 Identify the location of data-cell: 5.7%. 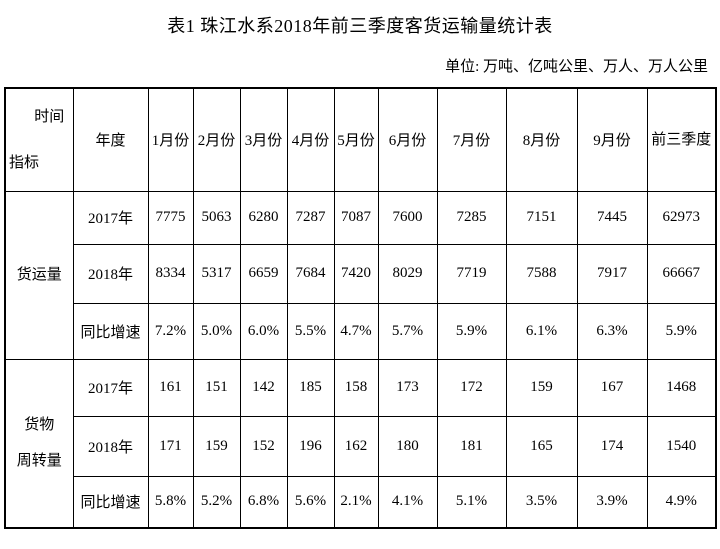
(407, 331).